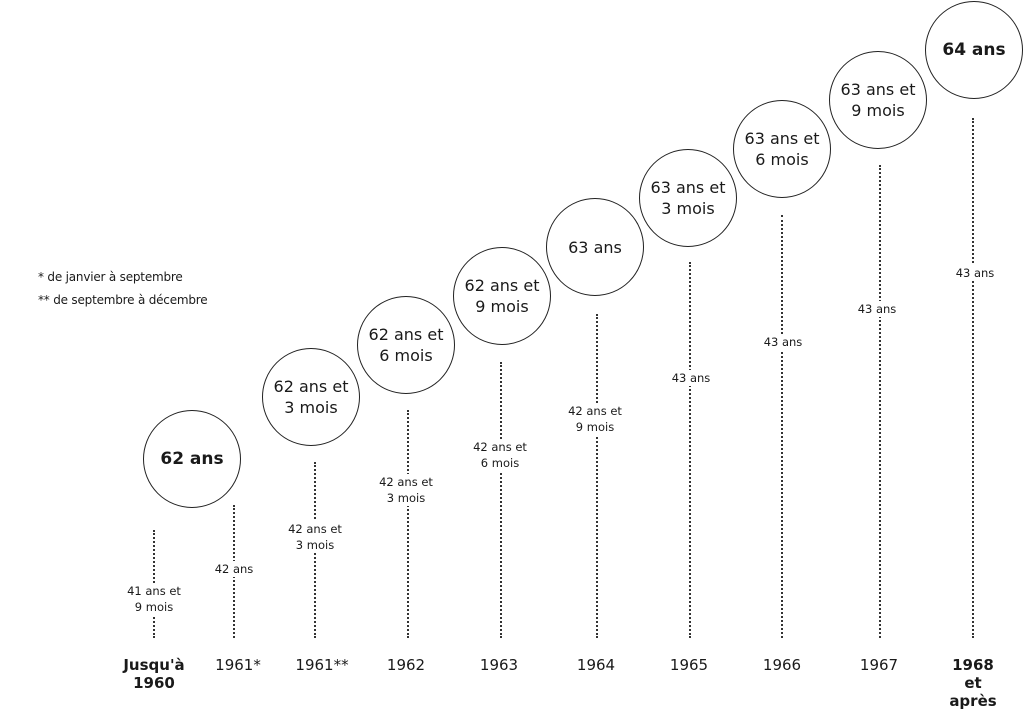  Describe the element at coordinates (595, 247) in the screenshot. I see `age-circle: 63 ans` at that location.